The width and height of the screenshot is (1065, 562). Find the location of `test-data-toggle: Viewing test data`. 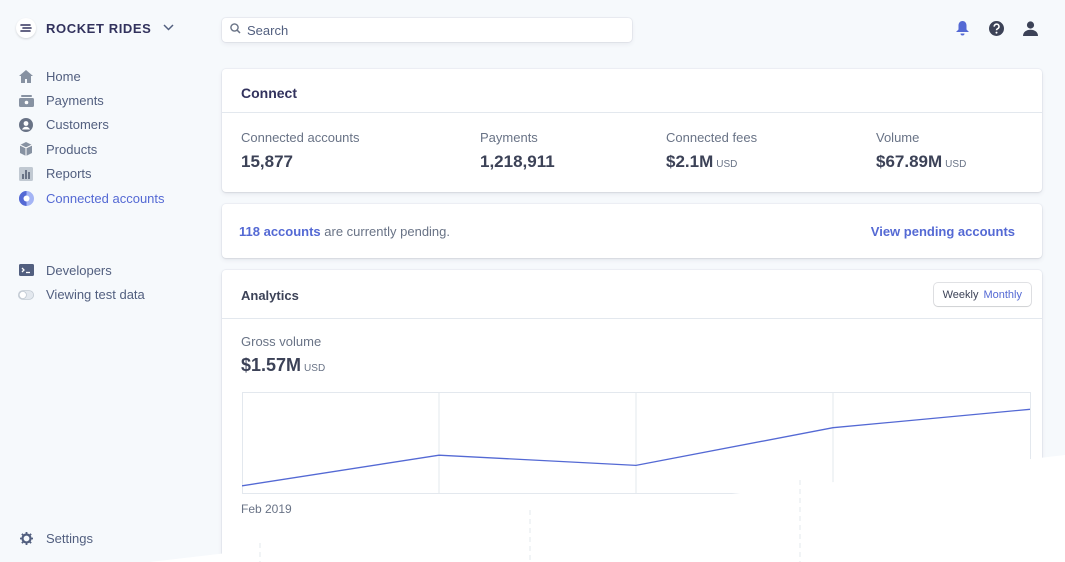

test-data-toggle: Viewing test data is located at coordinates (81, 294).